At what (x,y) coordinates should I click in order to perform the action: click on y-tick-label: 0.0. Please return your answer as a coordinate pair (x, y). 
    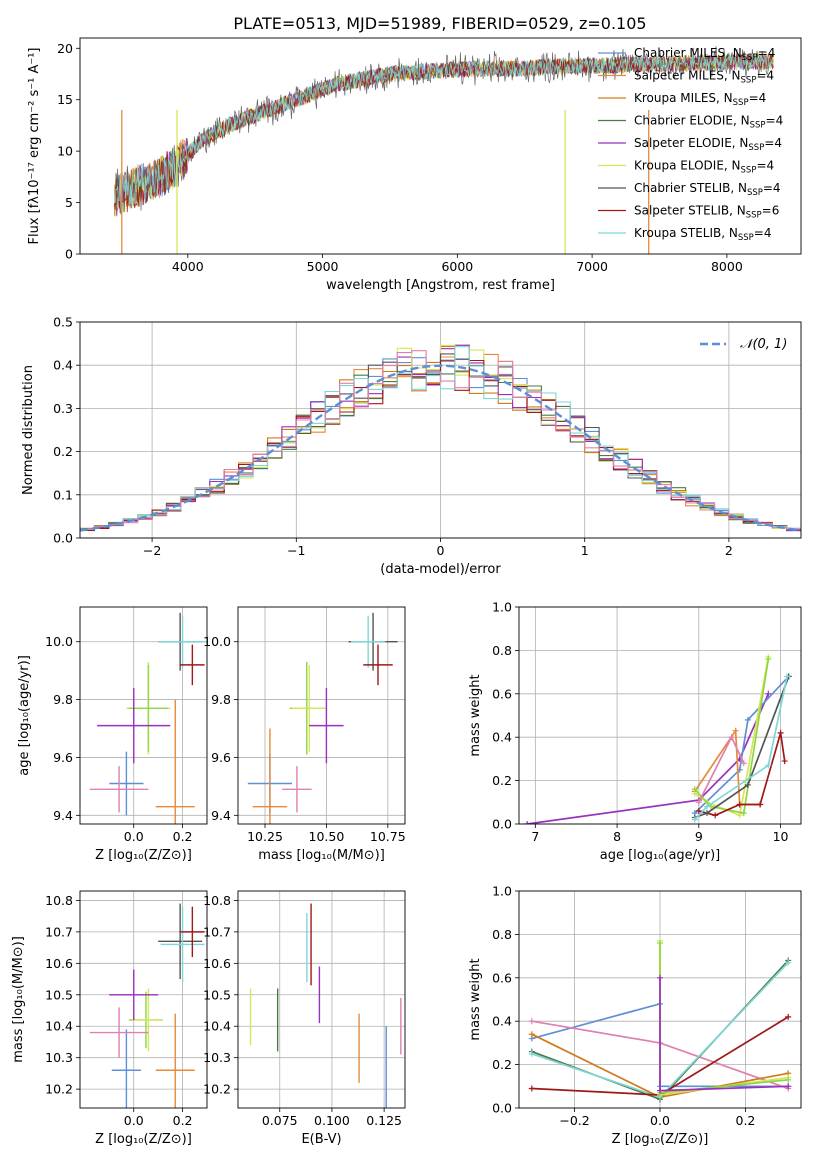
    Looking at the image, I should click on (63, 538).